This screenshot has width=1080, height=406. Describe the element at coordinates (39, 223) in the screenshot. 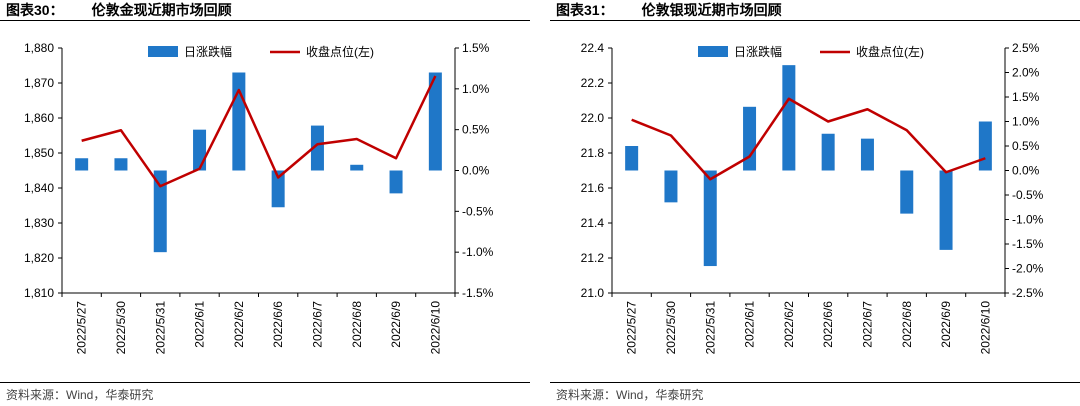

I see `left-tick-label: 1,830` at that location.